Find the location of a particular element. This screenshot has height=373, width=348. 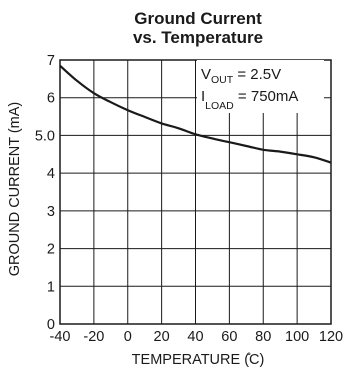

x-axis-label: TEMPERATURE (̊C) is located at coordinates (198, 360).